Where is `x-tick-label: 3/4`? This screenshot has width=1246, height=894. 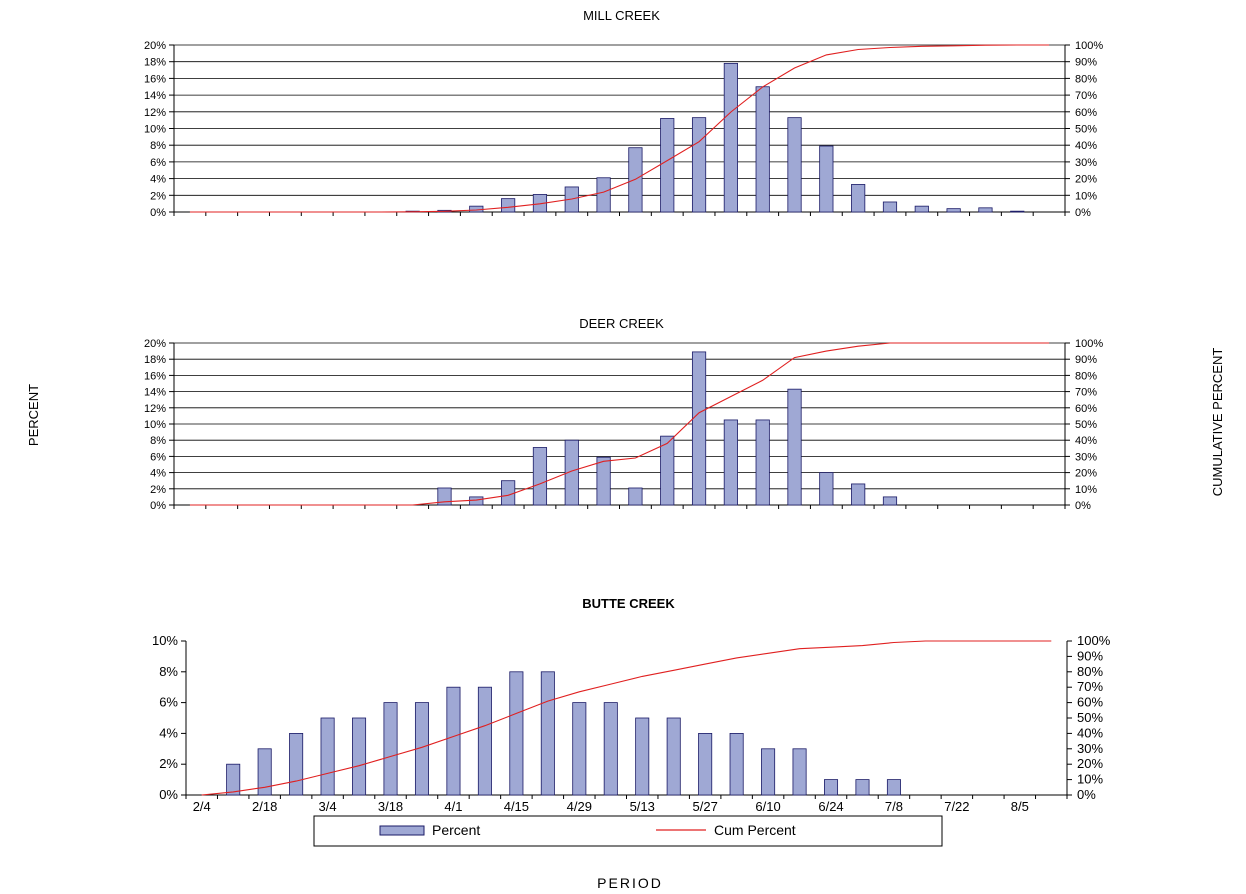
x-tick-label: 3/4 is located at coordinates (328, 806).